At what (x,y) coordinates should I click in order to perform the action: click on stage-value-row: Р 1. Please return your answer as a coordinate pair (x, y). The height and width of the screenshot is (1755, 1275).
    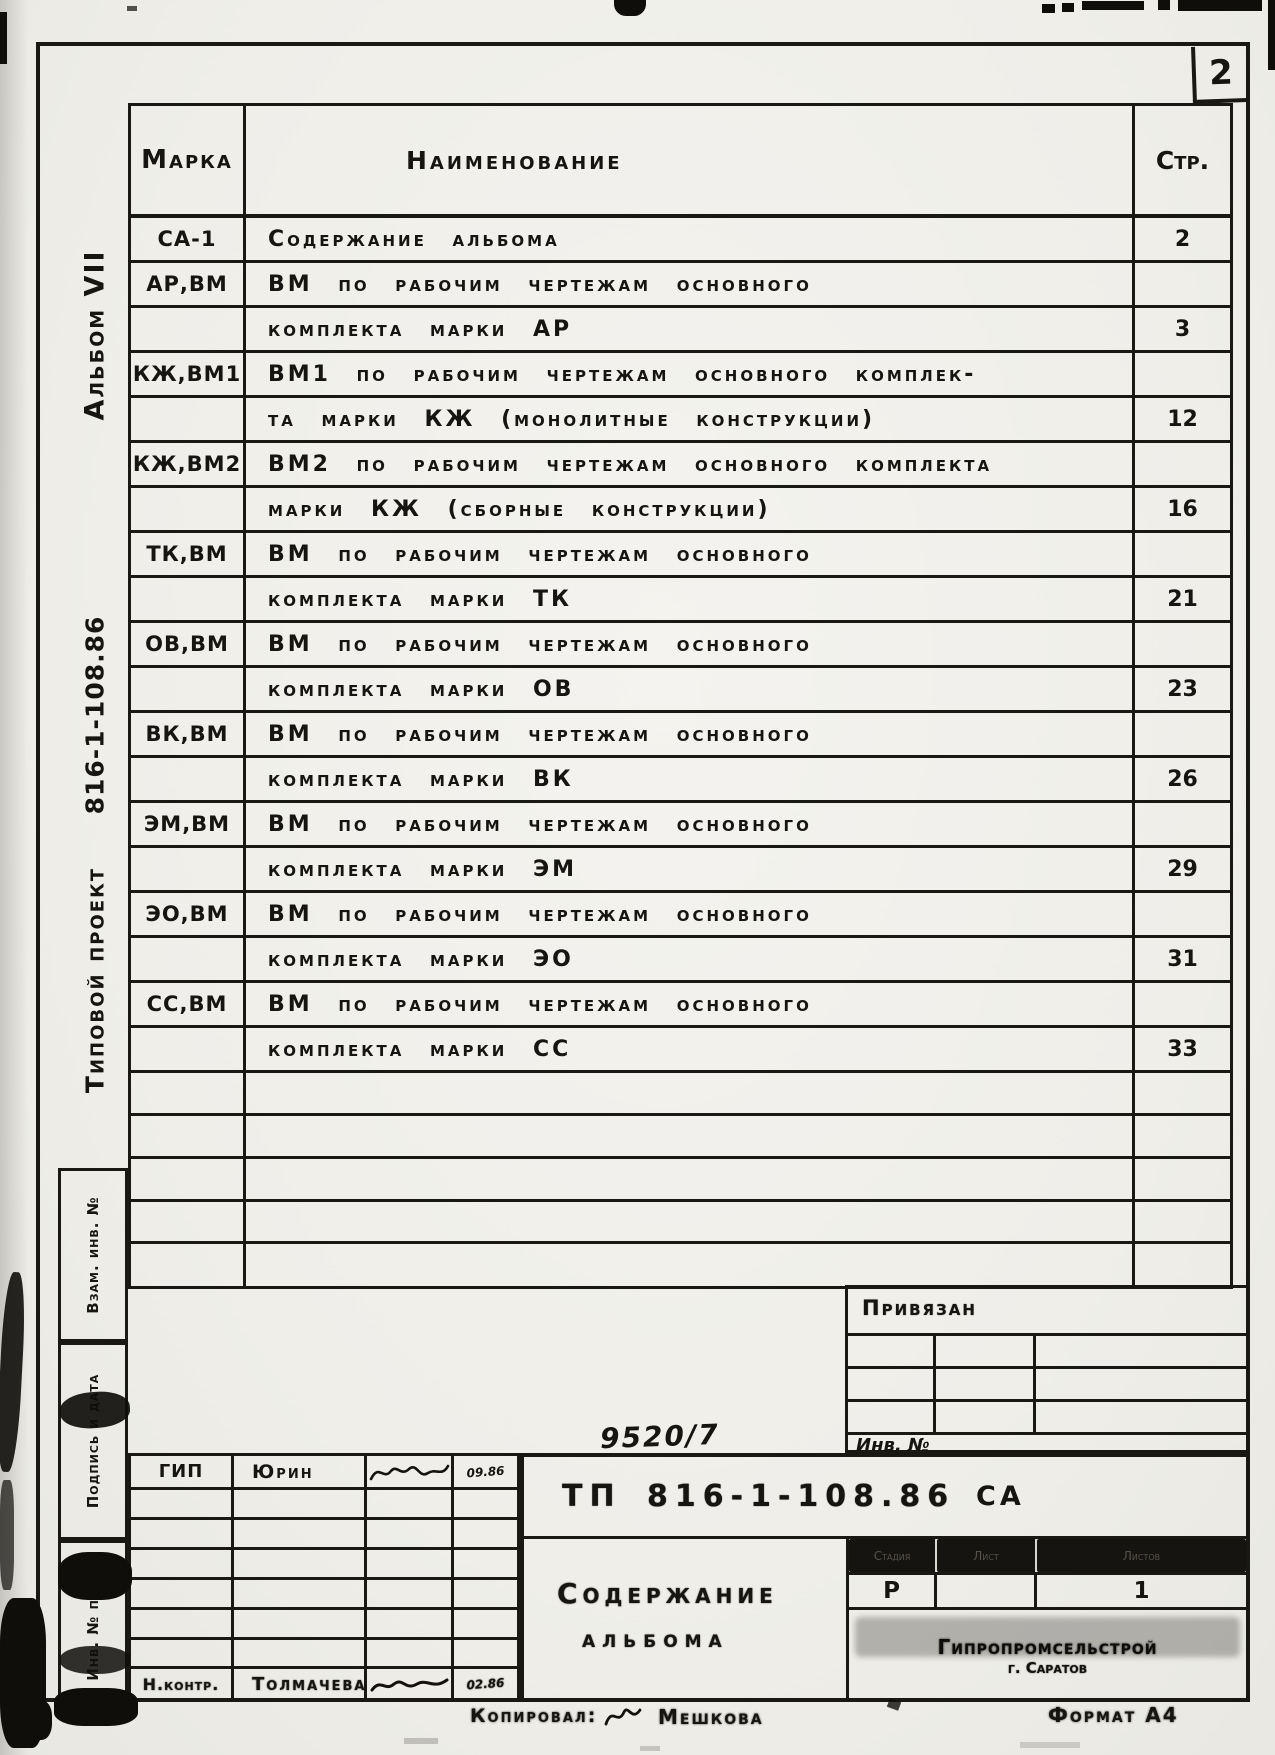
    Looking at the image, I should click on (1047, 1591).